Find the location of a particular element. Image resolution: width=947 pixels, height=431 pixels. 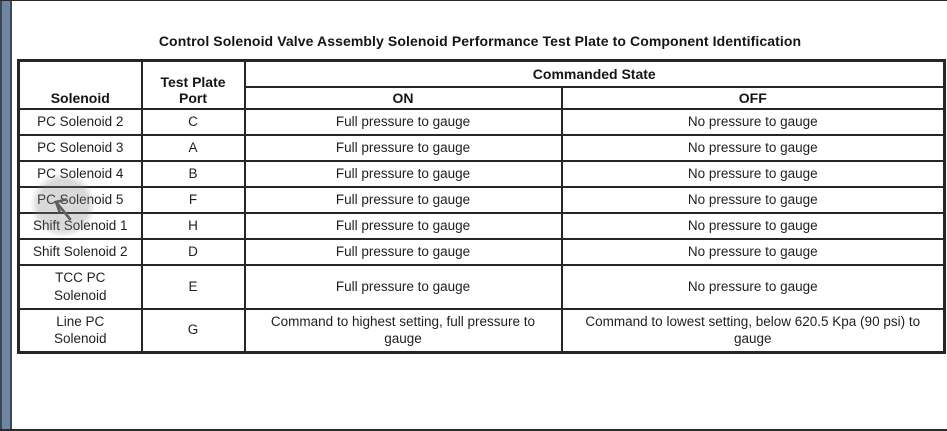

header-on: ON is located at coordinates (403, 97).